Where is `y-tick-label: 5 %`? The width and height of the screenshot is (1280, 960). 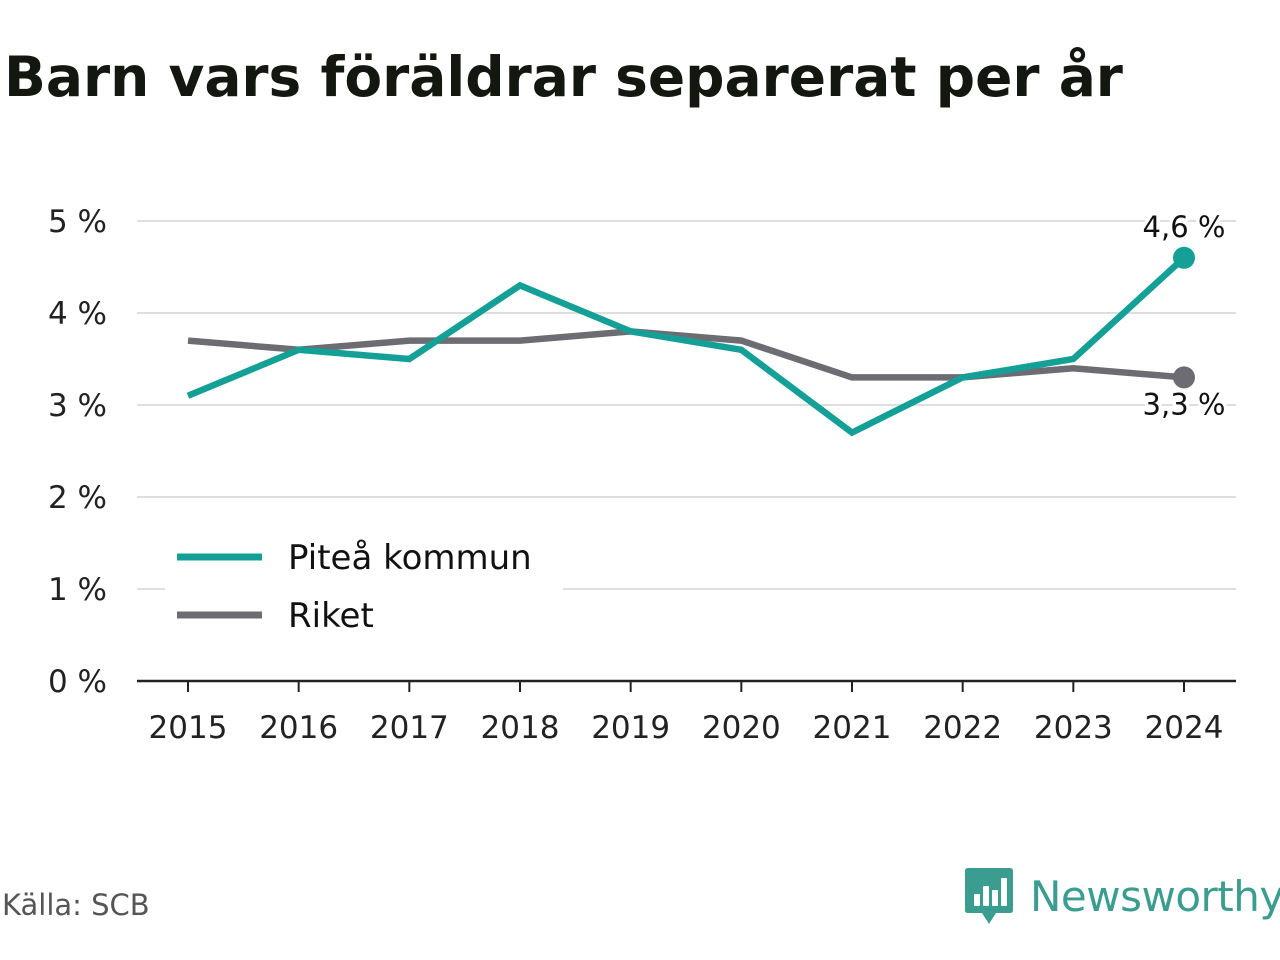 y-tick-label: 5 % is located at coordinates (77, 222).